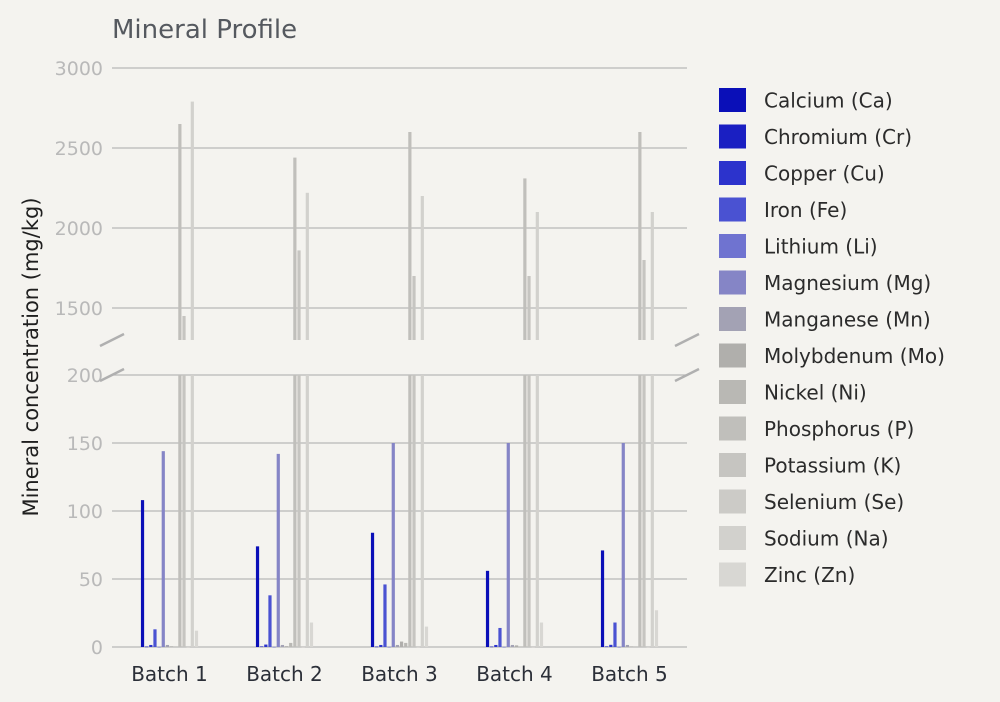  Describe the element at coordinates (525, 259) in the screenshot. I see `bar-phosphorus-p-4-upper` at that location.